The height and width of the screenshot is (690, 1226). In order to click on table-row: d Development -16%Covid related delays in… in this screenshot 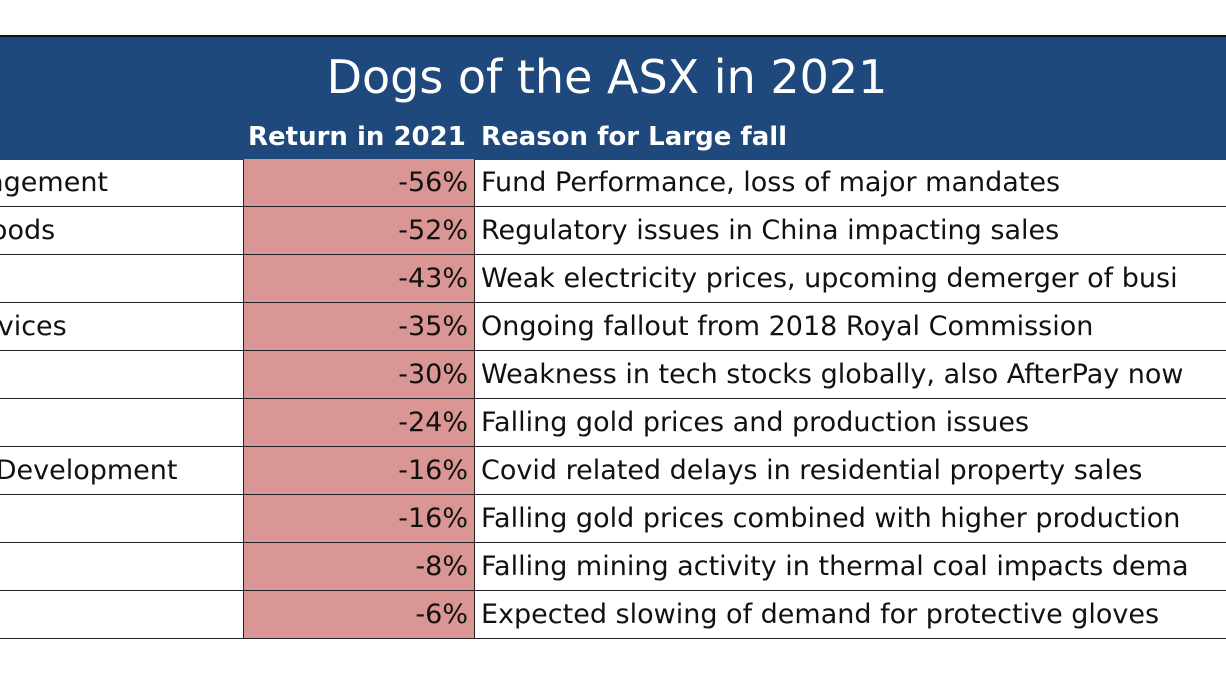, I will do `click(613, 471)`.